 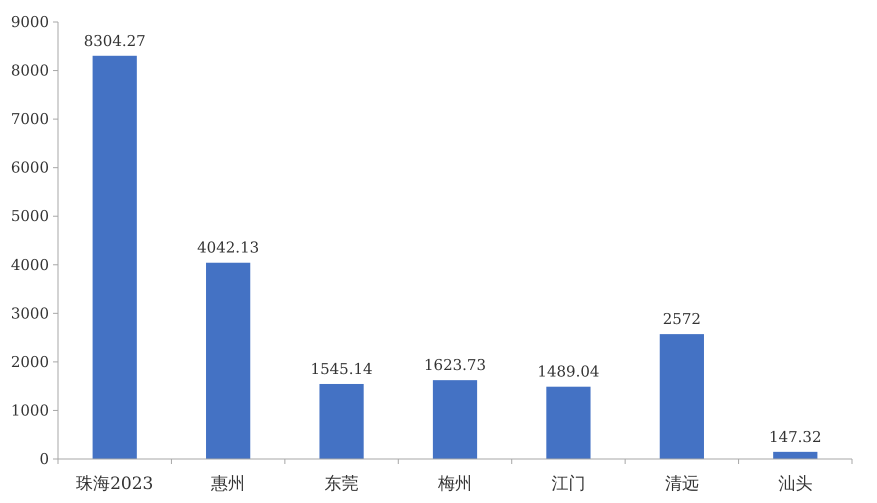 I want to click on x-tick-label: 江门, so click(x=568, y=484).